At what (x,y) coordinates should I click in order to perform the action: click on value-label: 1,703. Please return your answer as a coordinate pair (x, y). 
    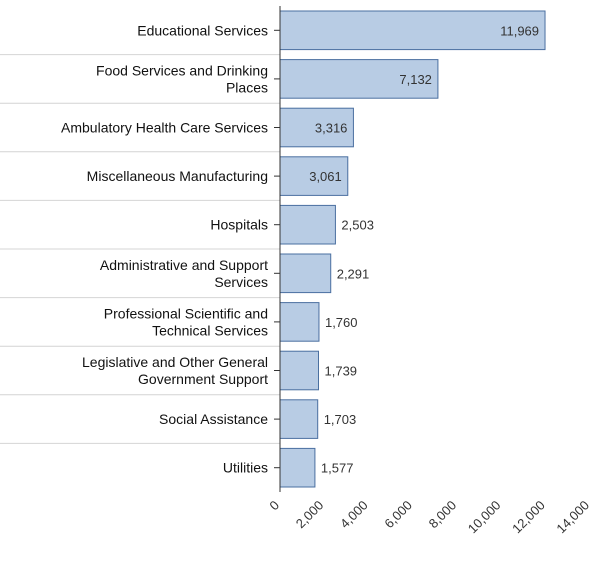
    Looking at the image, I should click on (340, 419).